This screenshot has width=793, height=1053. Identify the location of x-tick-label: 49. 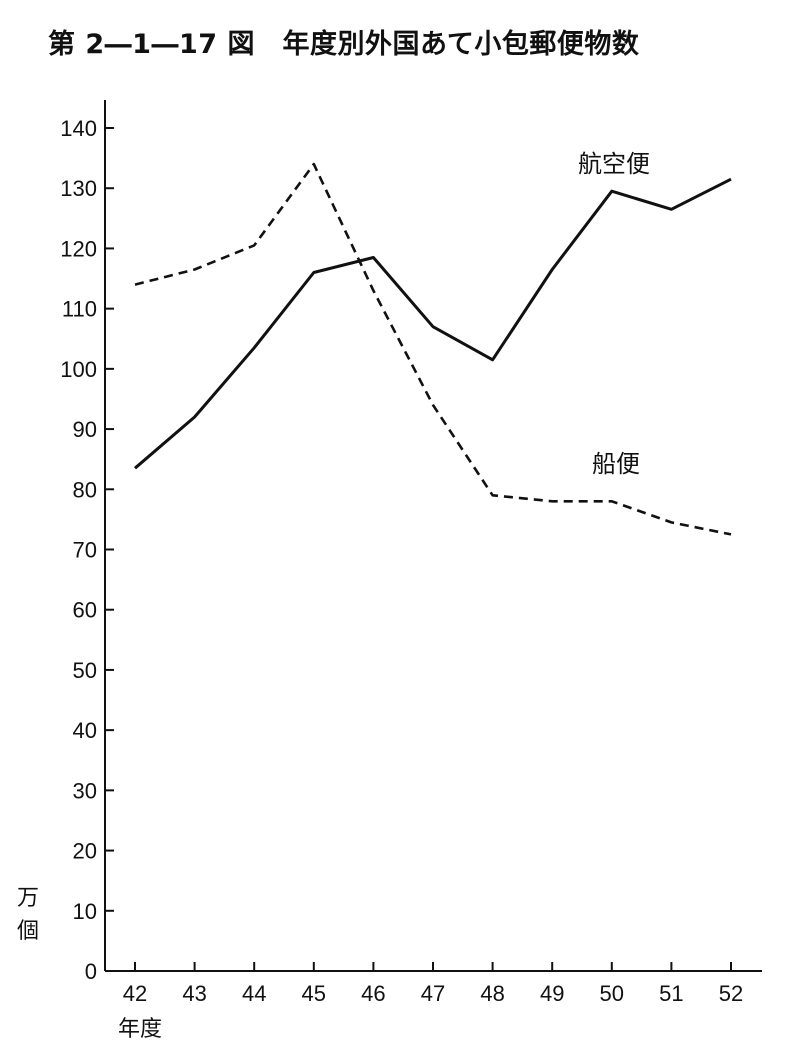
(552, 993).